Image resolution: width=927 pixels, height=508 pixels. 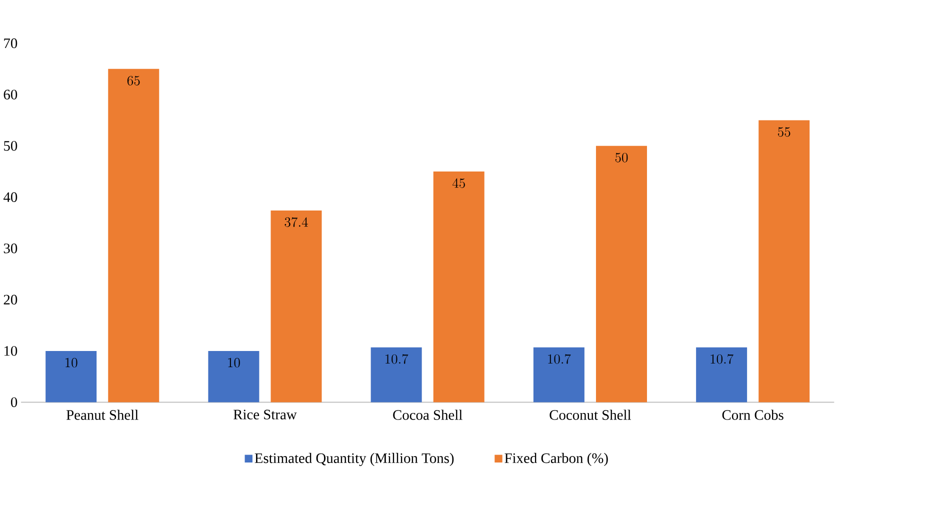 What do you see at coordinates (753, 415) in the screenshot?
I see `x-tick-label: Corn Cobs` at bounding box center [753, 415].